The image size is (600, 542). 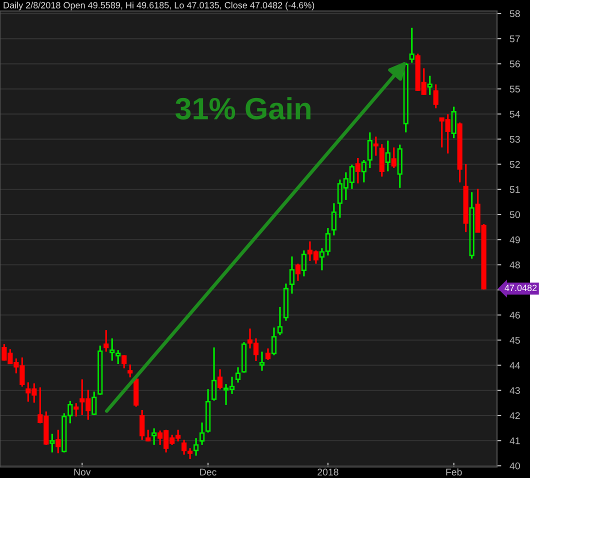 I want to click on y-tick-label: 43, so click(x=515, y=390).